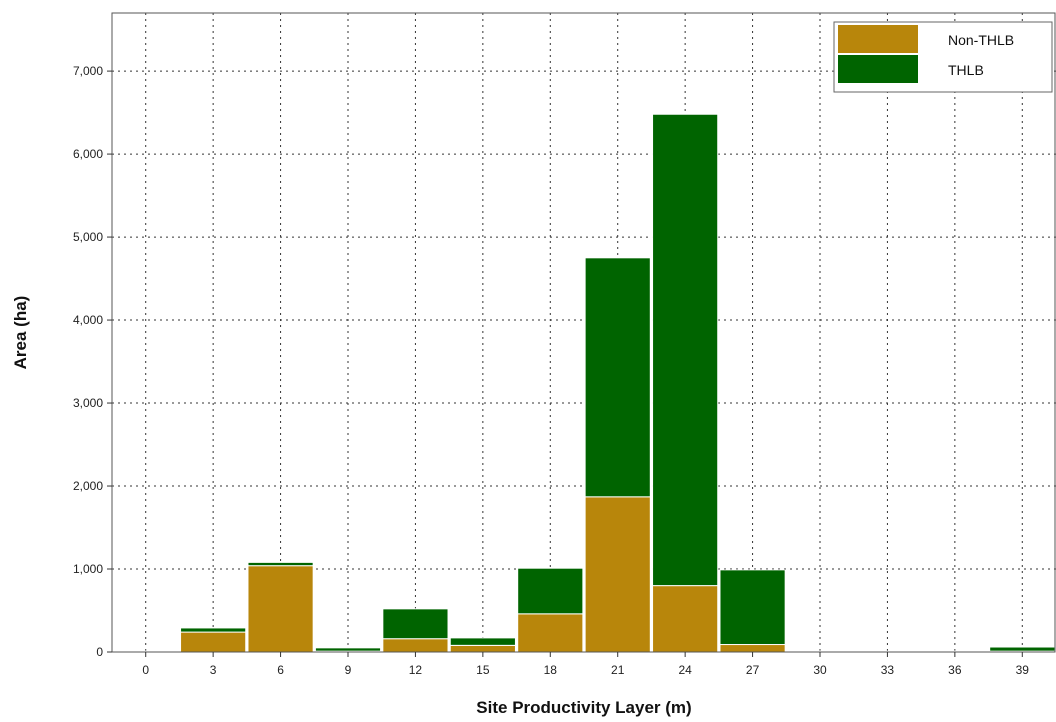 The height and width of the screenshot is (722, 1056). I want to click on x-tick-label: 15, so click(483, 670).